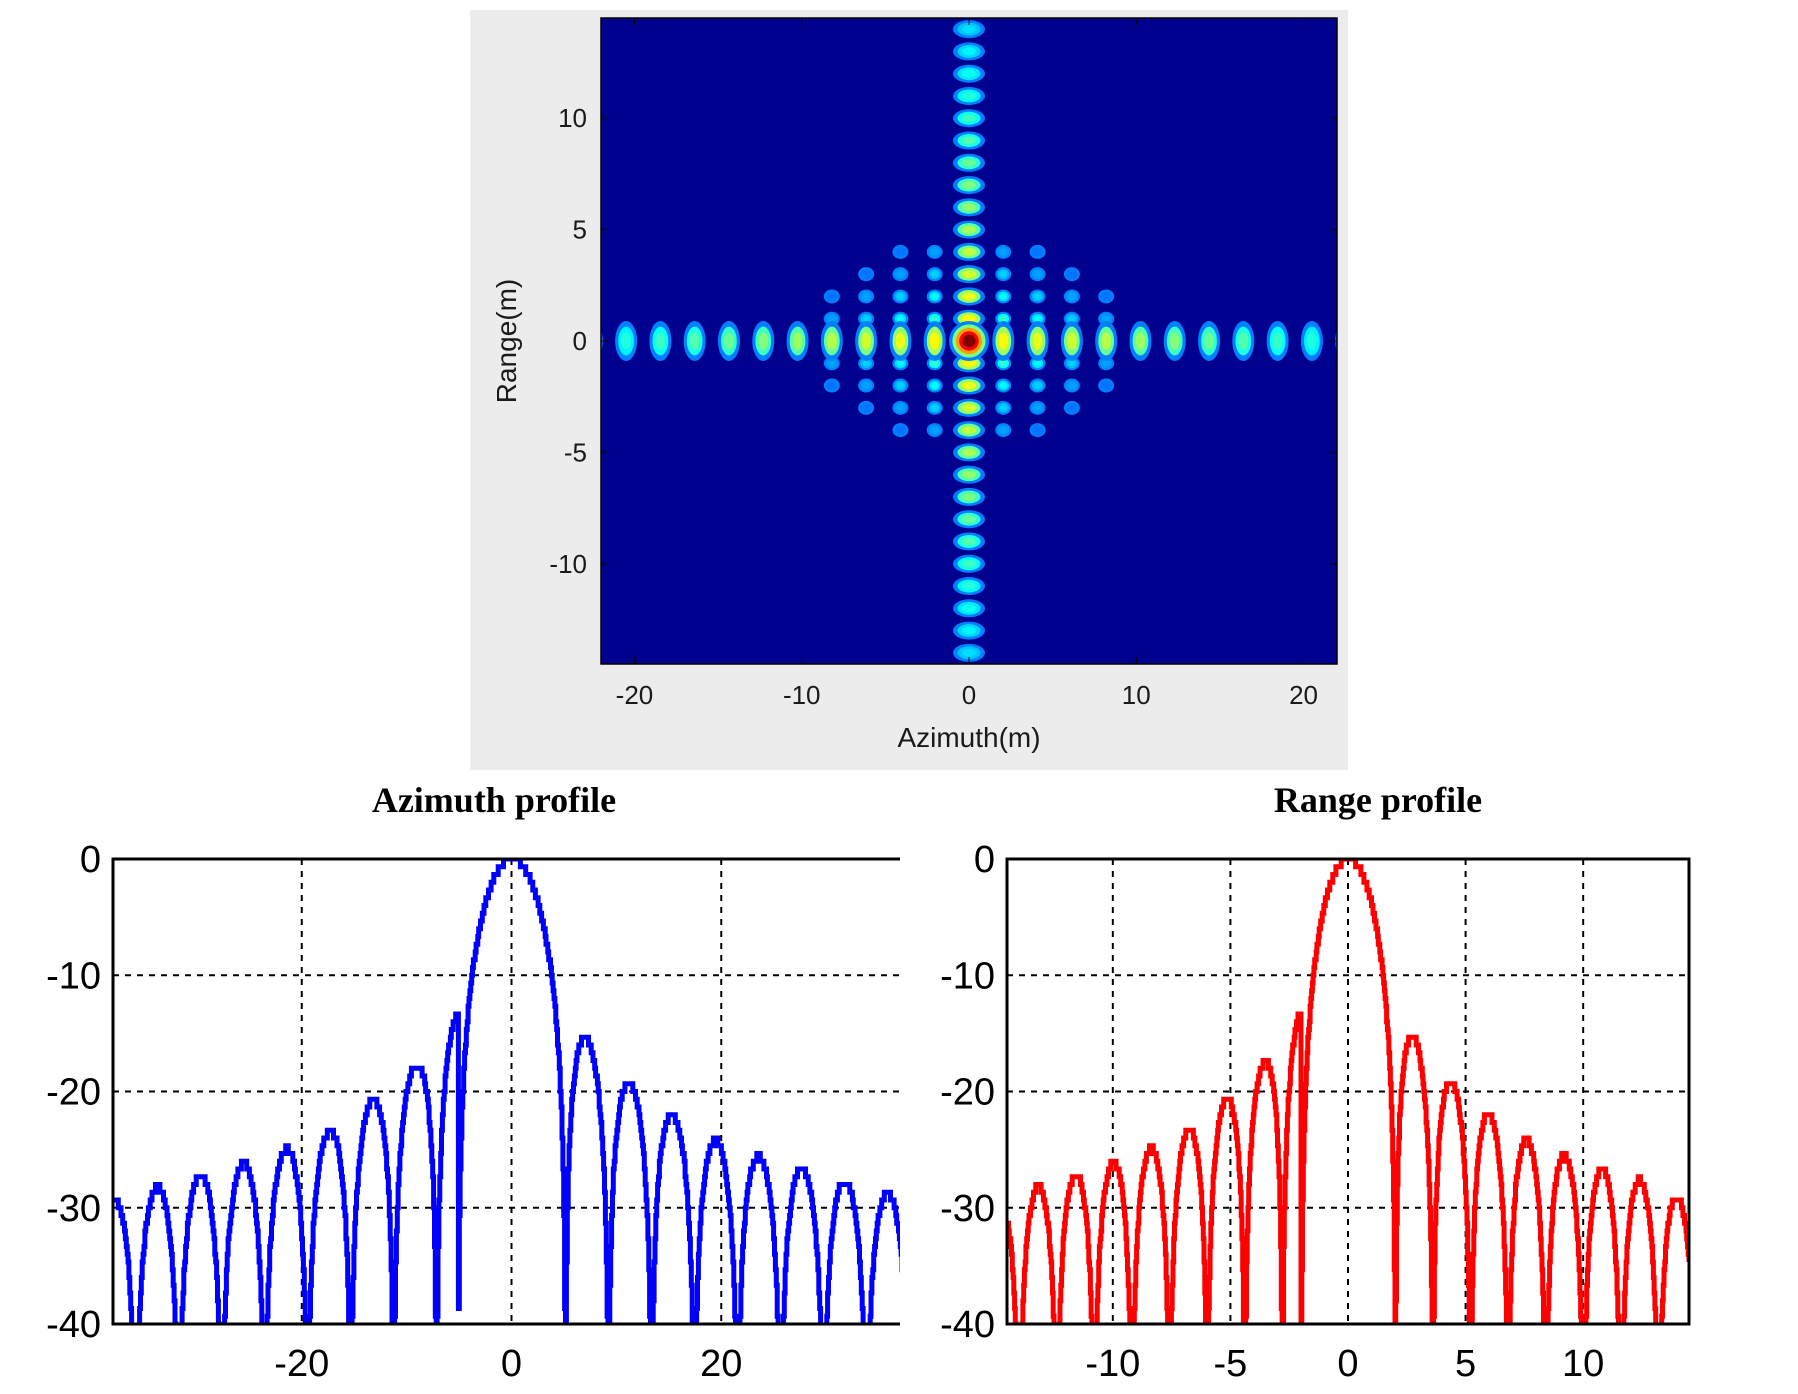 Image resolution: width=1798 pixels, height=1394 pixels. I want to click on azimuth-profile-title: Azimuth profile, so click(494, 800).